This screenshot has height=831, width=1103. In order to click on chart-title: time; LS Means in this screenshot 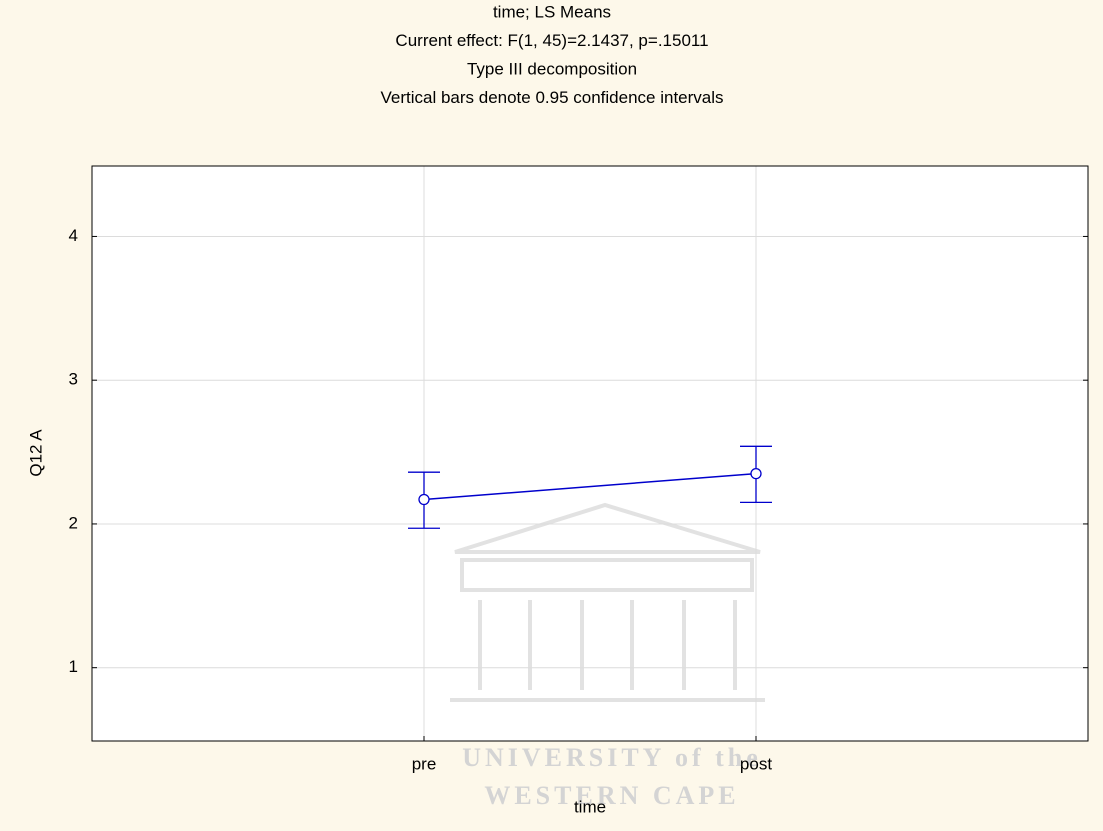, I will do `click(552, 11)`.